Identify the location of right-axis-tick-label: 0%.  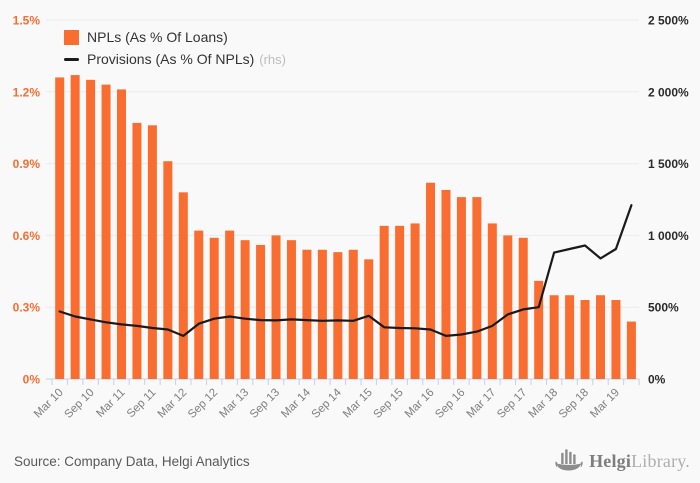
(657, 380).